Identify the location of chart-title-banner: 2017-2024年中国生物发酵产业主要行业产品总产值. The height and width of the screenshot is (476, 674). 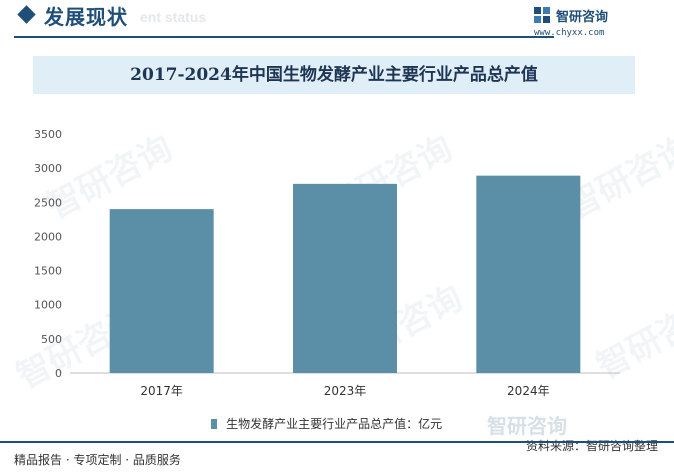
(334, 75).